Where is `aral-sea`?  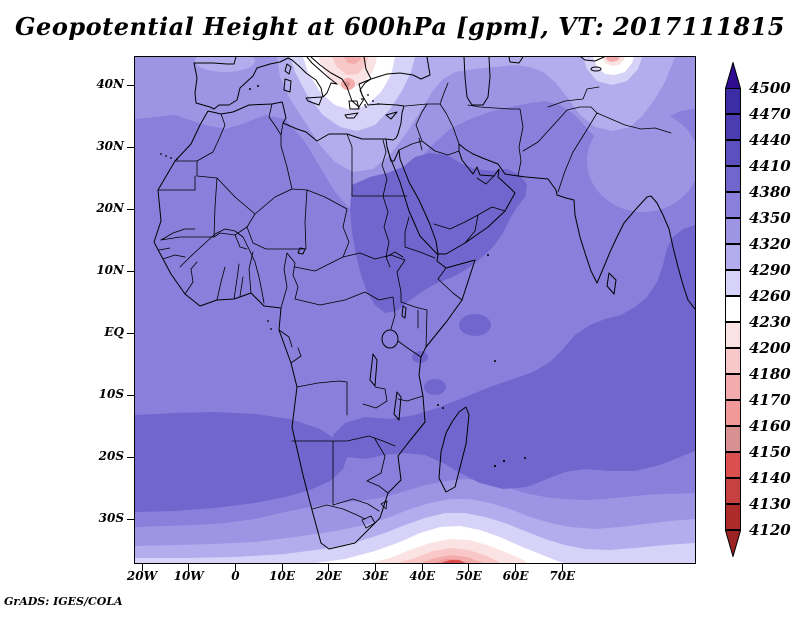
aral-sea is located at coordinates (516, 60).